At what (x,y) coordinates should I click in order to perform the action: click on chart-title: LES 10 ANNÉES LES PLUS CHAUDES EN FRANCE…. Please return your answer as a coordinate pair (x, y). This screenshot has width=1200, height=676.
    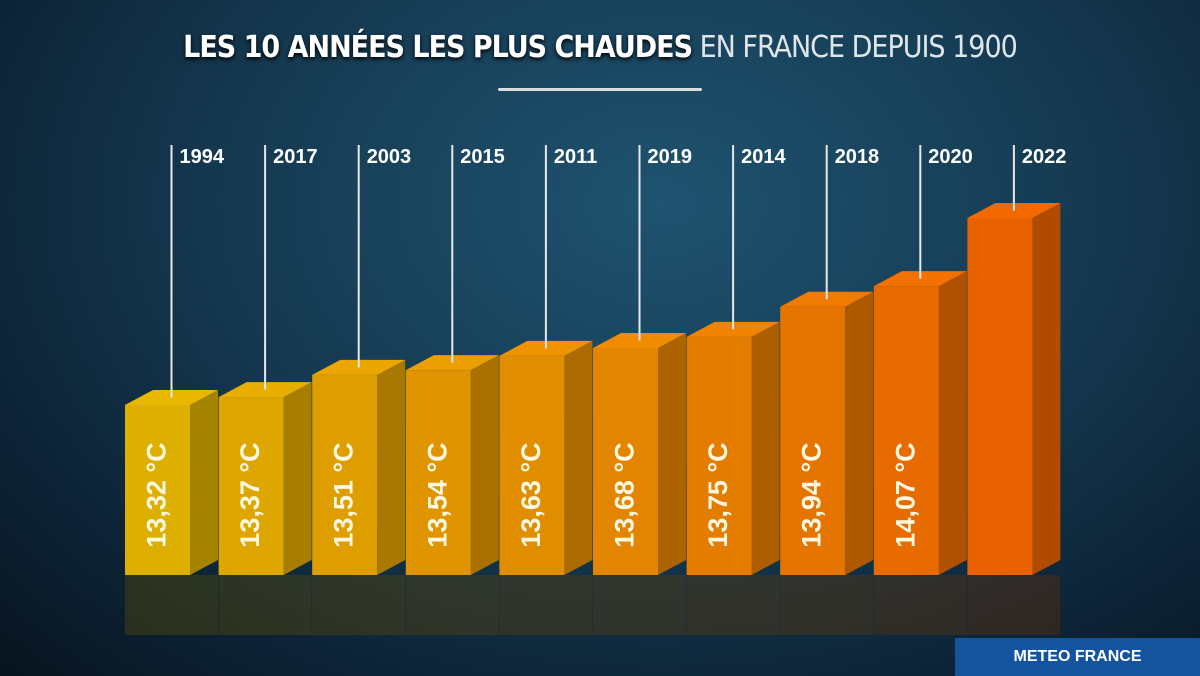
    Looking at the image, I should click on (600, 47).